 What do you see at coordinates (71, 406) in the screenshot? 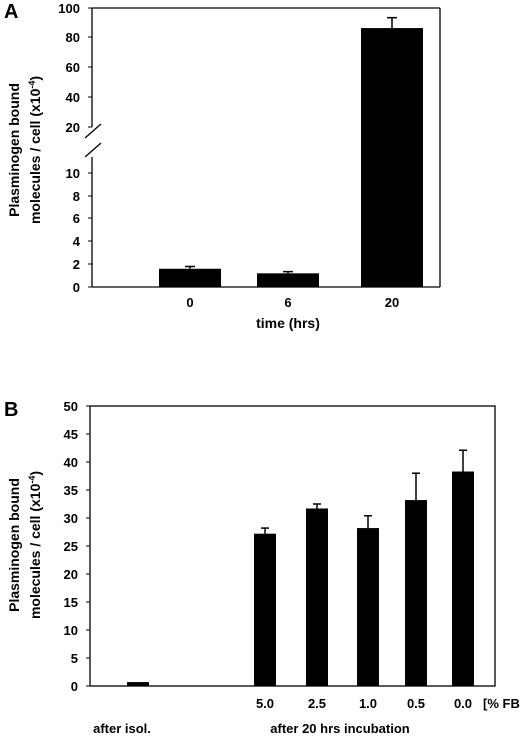
I see `panel-b-ytick-label: 50` at bounding box center [71, 406].